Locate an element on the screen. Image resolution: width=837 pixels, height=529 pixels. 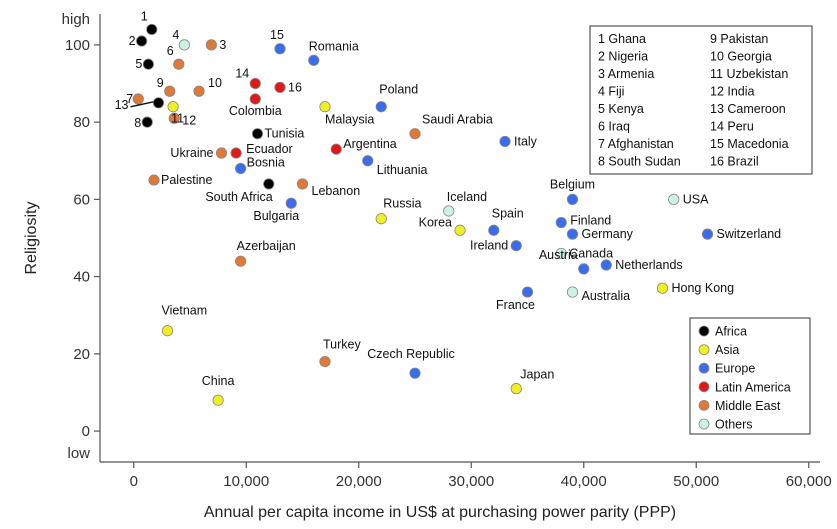
point-label-bulgaria: Bulgaria is located at coordinates (276, 216).